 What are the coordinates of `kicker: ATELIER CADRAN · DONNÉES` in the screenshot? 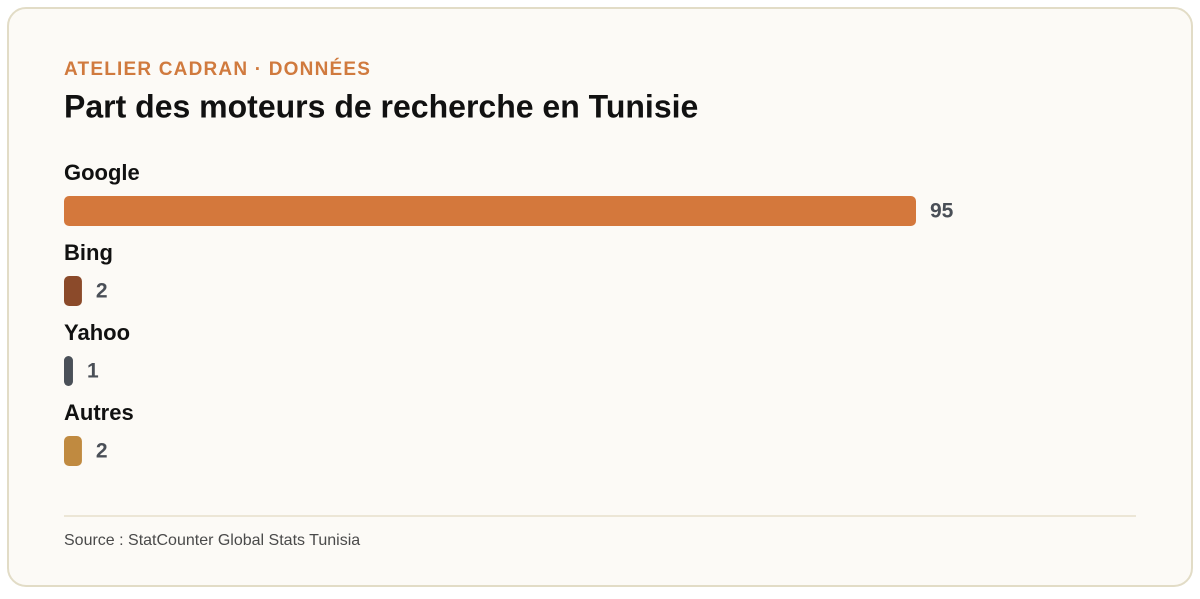 It's located at (217, 69).